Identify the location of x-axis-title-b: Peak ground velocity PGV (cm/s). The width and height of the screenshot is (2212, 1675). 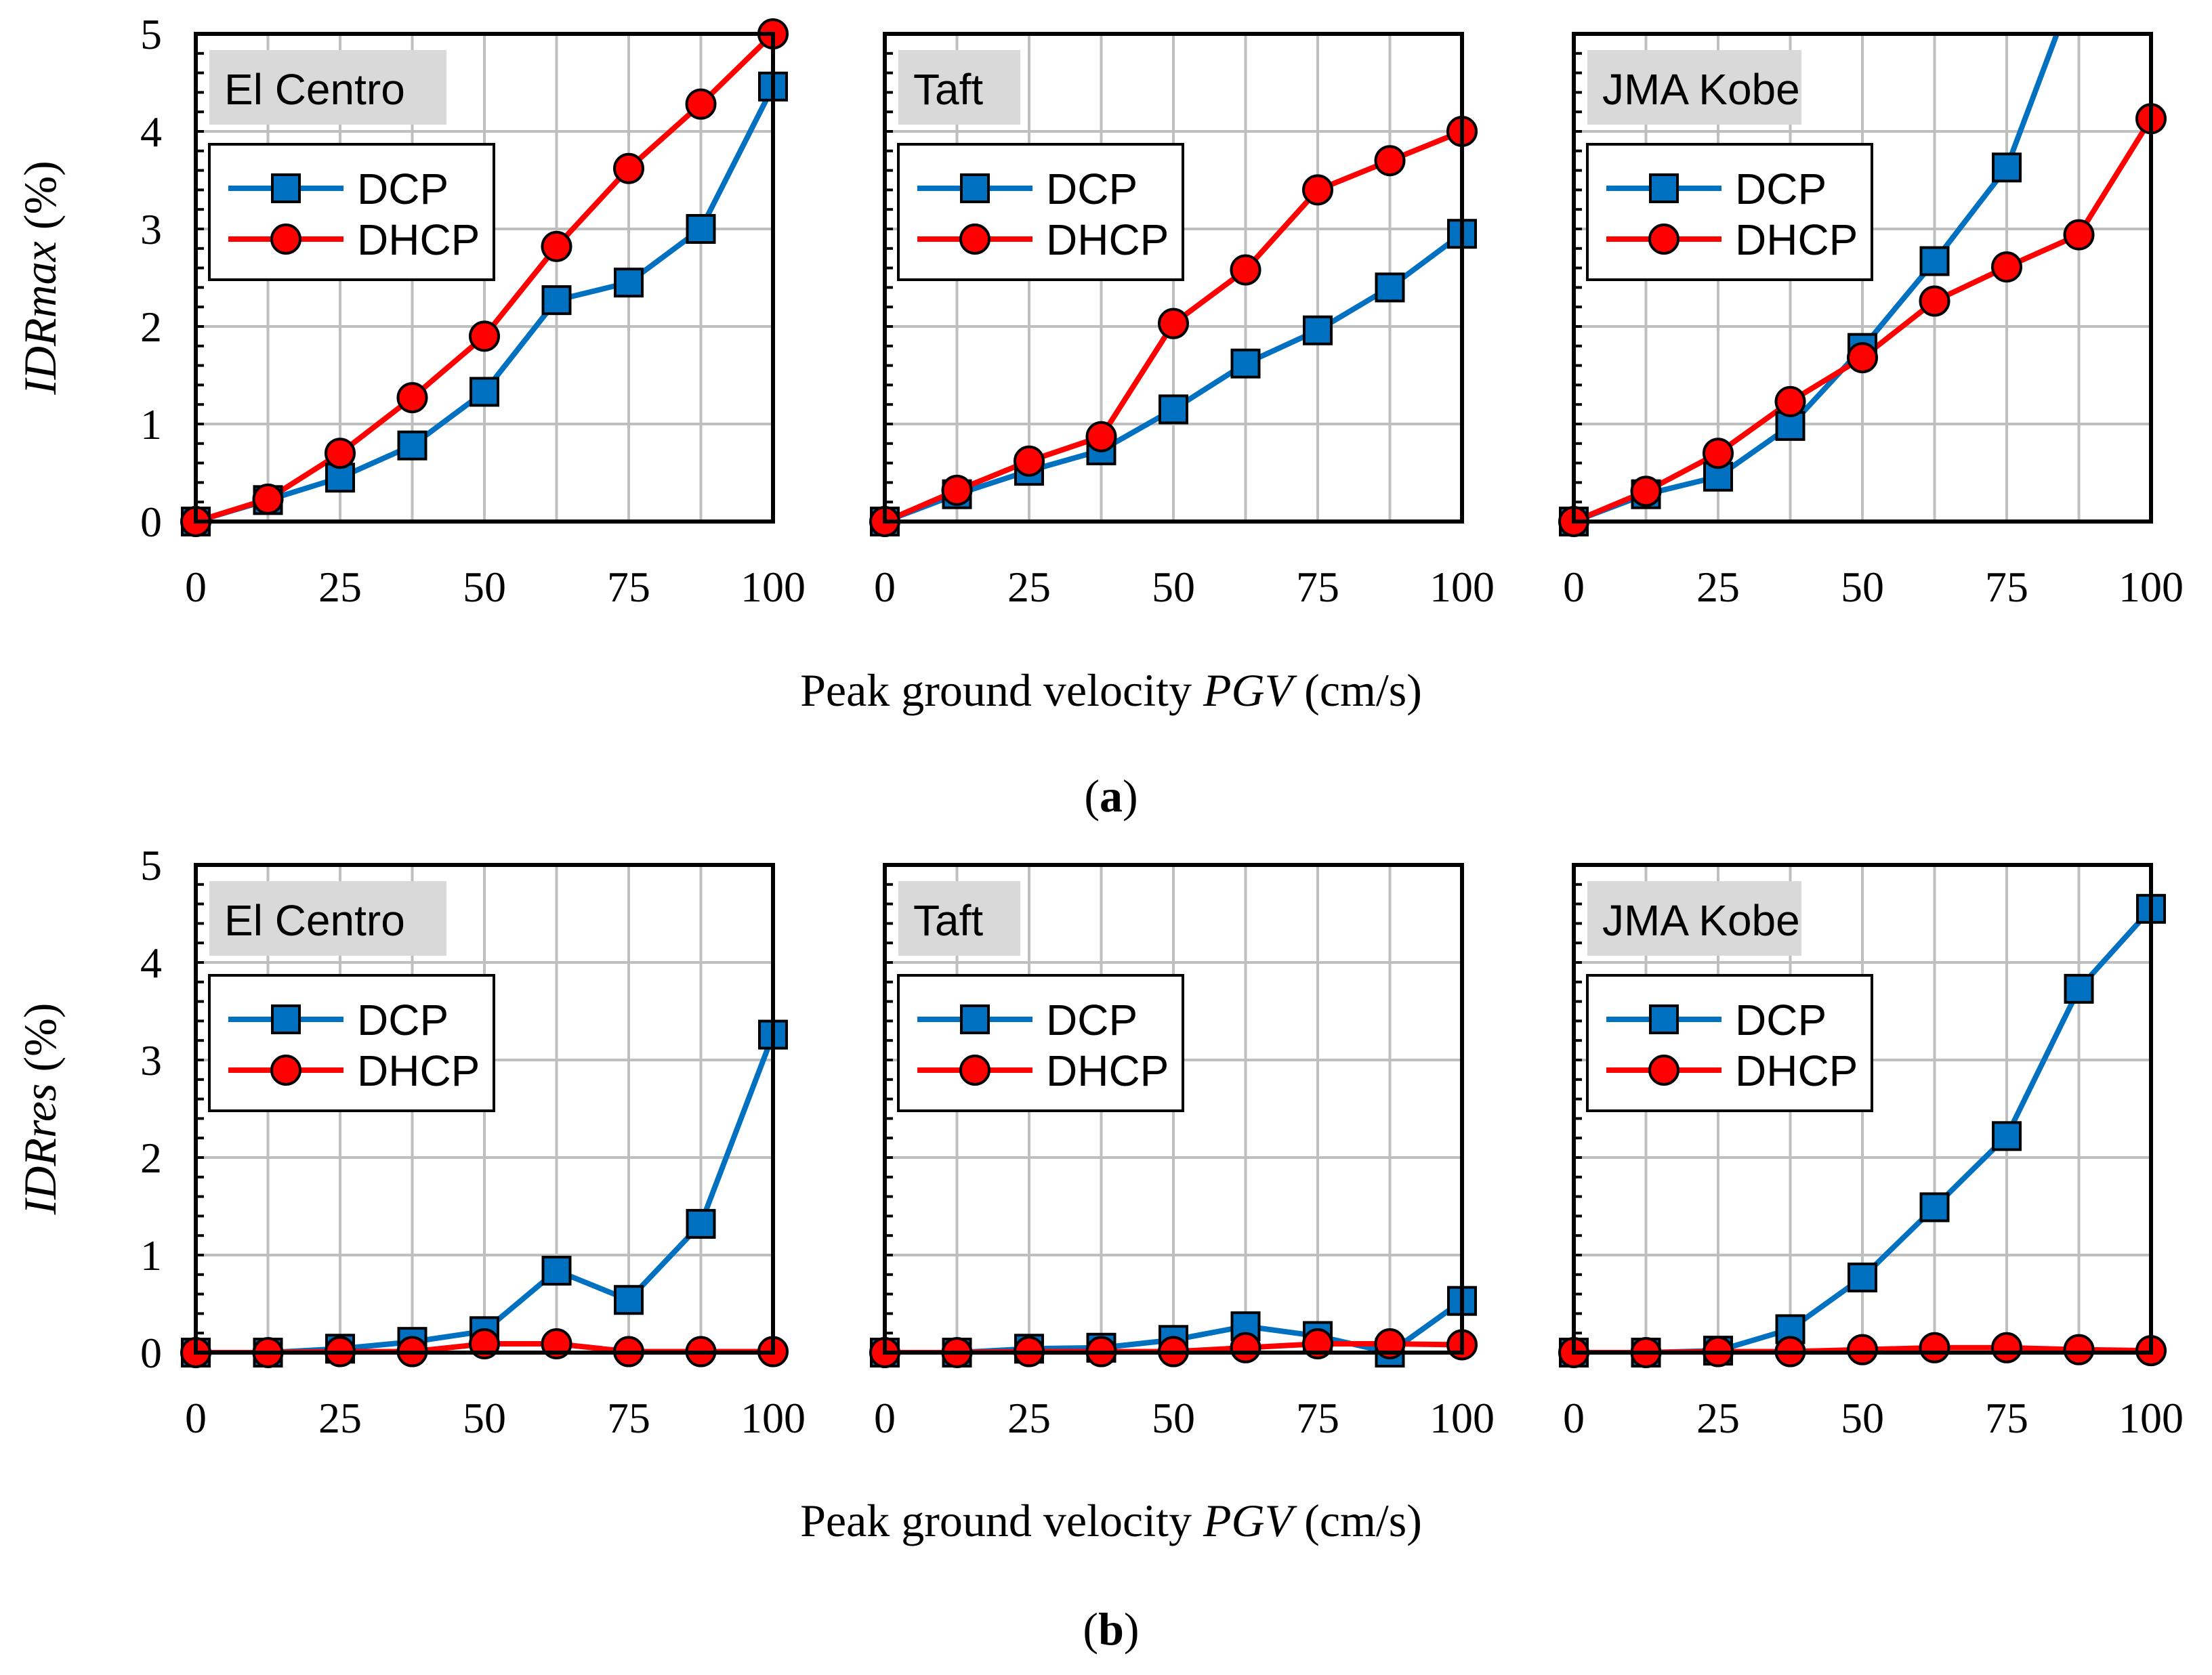
(1111, 1520).